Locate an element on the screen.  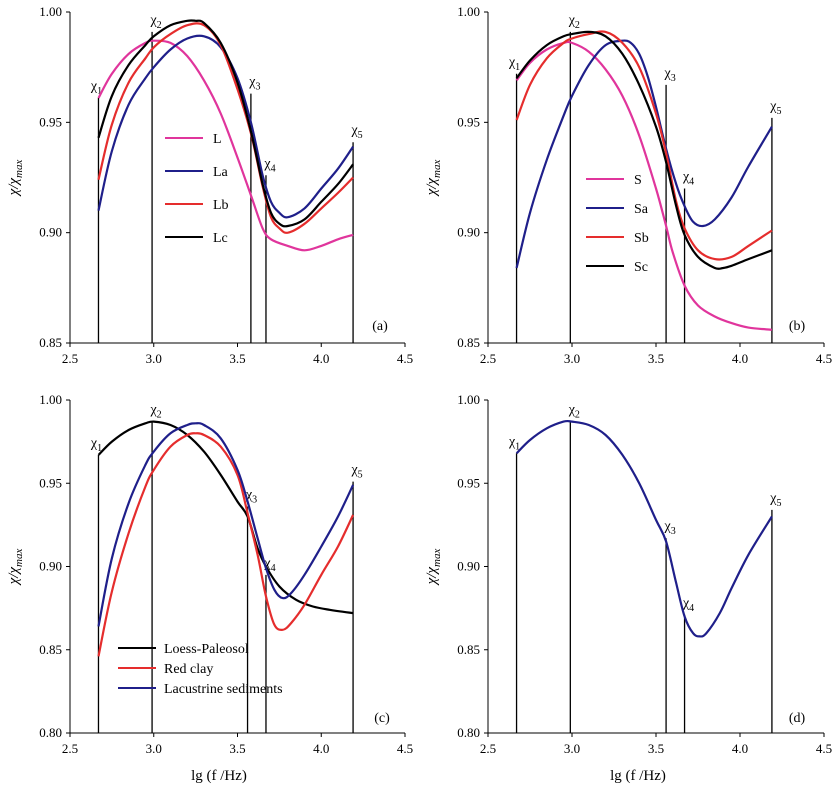
series-line-sc is located at coordinates (644, 150).